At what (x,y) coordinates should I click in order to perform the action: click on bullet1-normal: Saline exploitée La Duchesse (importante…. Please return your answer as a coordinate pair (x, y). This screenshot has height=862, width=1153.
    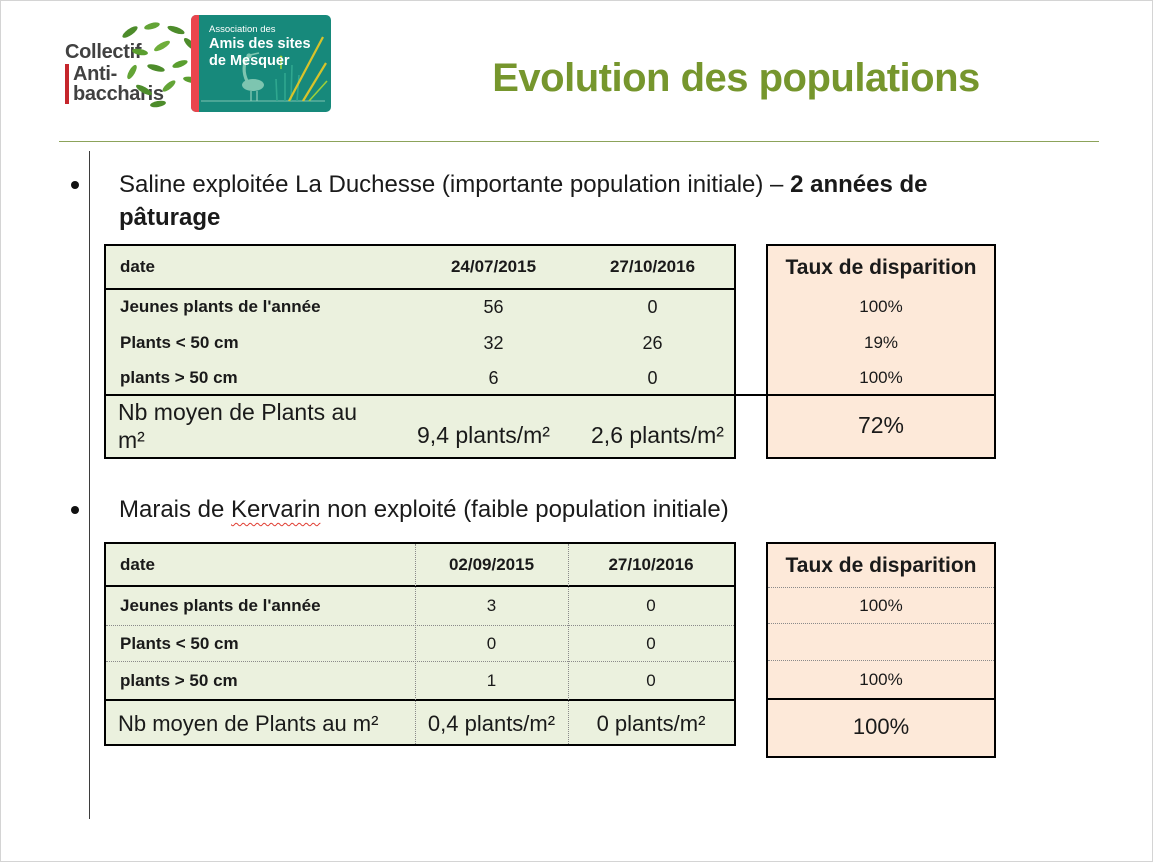
    Looking at the image, I should click on (455, 184).